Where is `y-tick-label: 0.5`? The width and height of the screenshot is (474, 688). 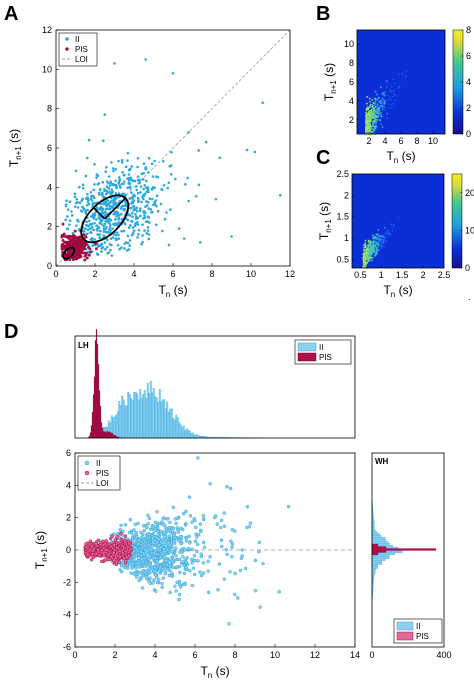
y-tick-label: 0.5 is located at coordinates (342, 259).